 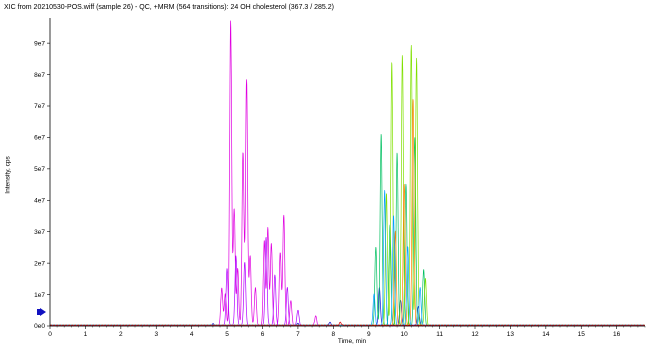 I want to click on y-tick-label: 1e7, so click(x=39, y=295).